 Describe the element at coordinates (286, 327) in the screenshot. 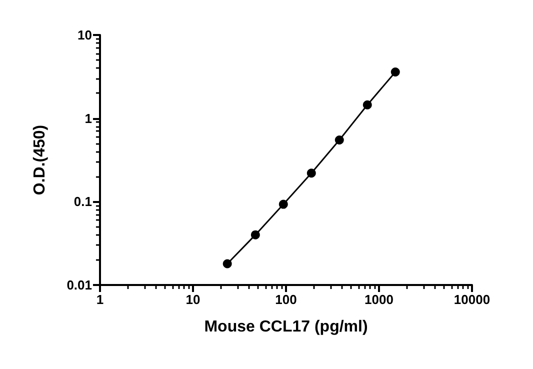

I see `x-axis-title: Mouse CCL17 (pg/ml)` at that location.